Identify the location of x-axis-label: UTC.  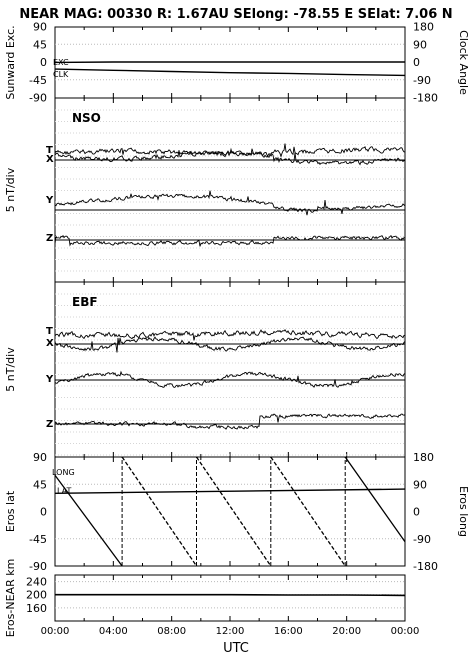
(236, 648).